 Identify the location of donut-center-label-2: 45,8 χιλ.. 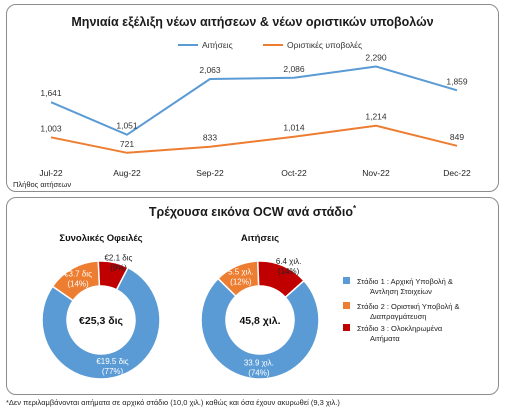
(259, 321).